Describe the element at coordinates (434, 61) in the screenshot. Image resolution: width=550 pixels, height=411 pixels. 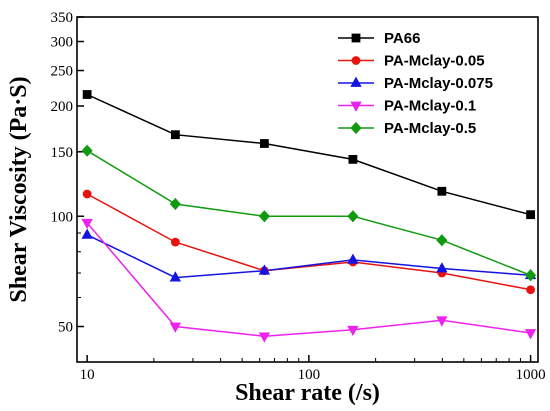
I see `legend-label-1: PA-Mclay-0.05` at that location.